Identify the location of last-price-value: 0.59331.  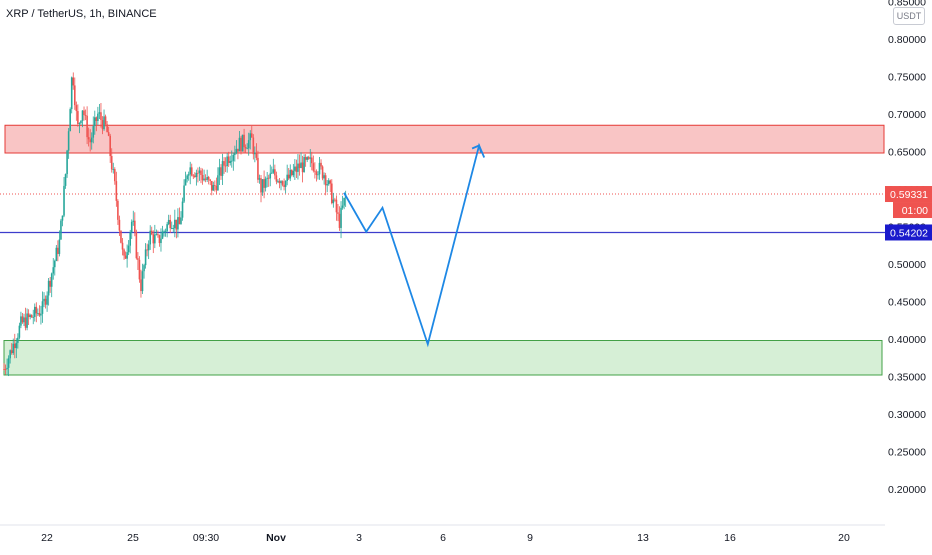
(909, 195).